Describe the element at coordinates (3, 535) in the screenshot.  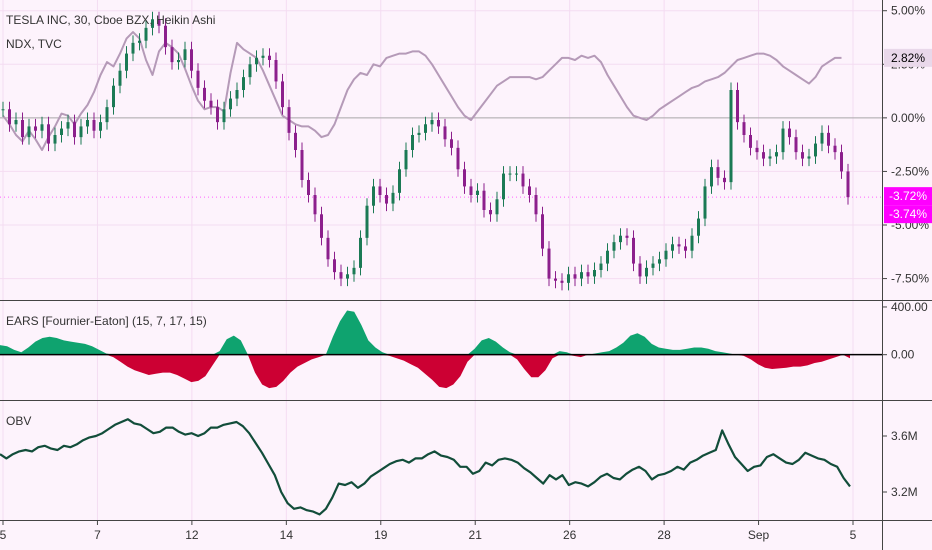
I see `x-tick-label: 5` at that location.